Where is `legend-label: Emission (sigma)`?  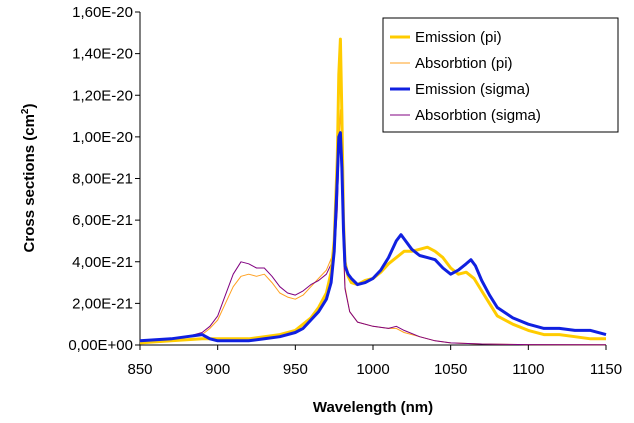 legend-label: Emission (sigma) is located at coordinates (472, 89).